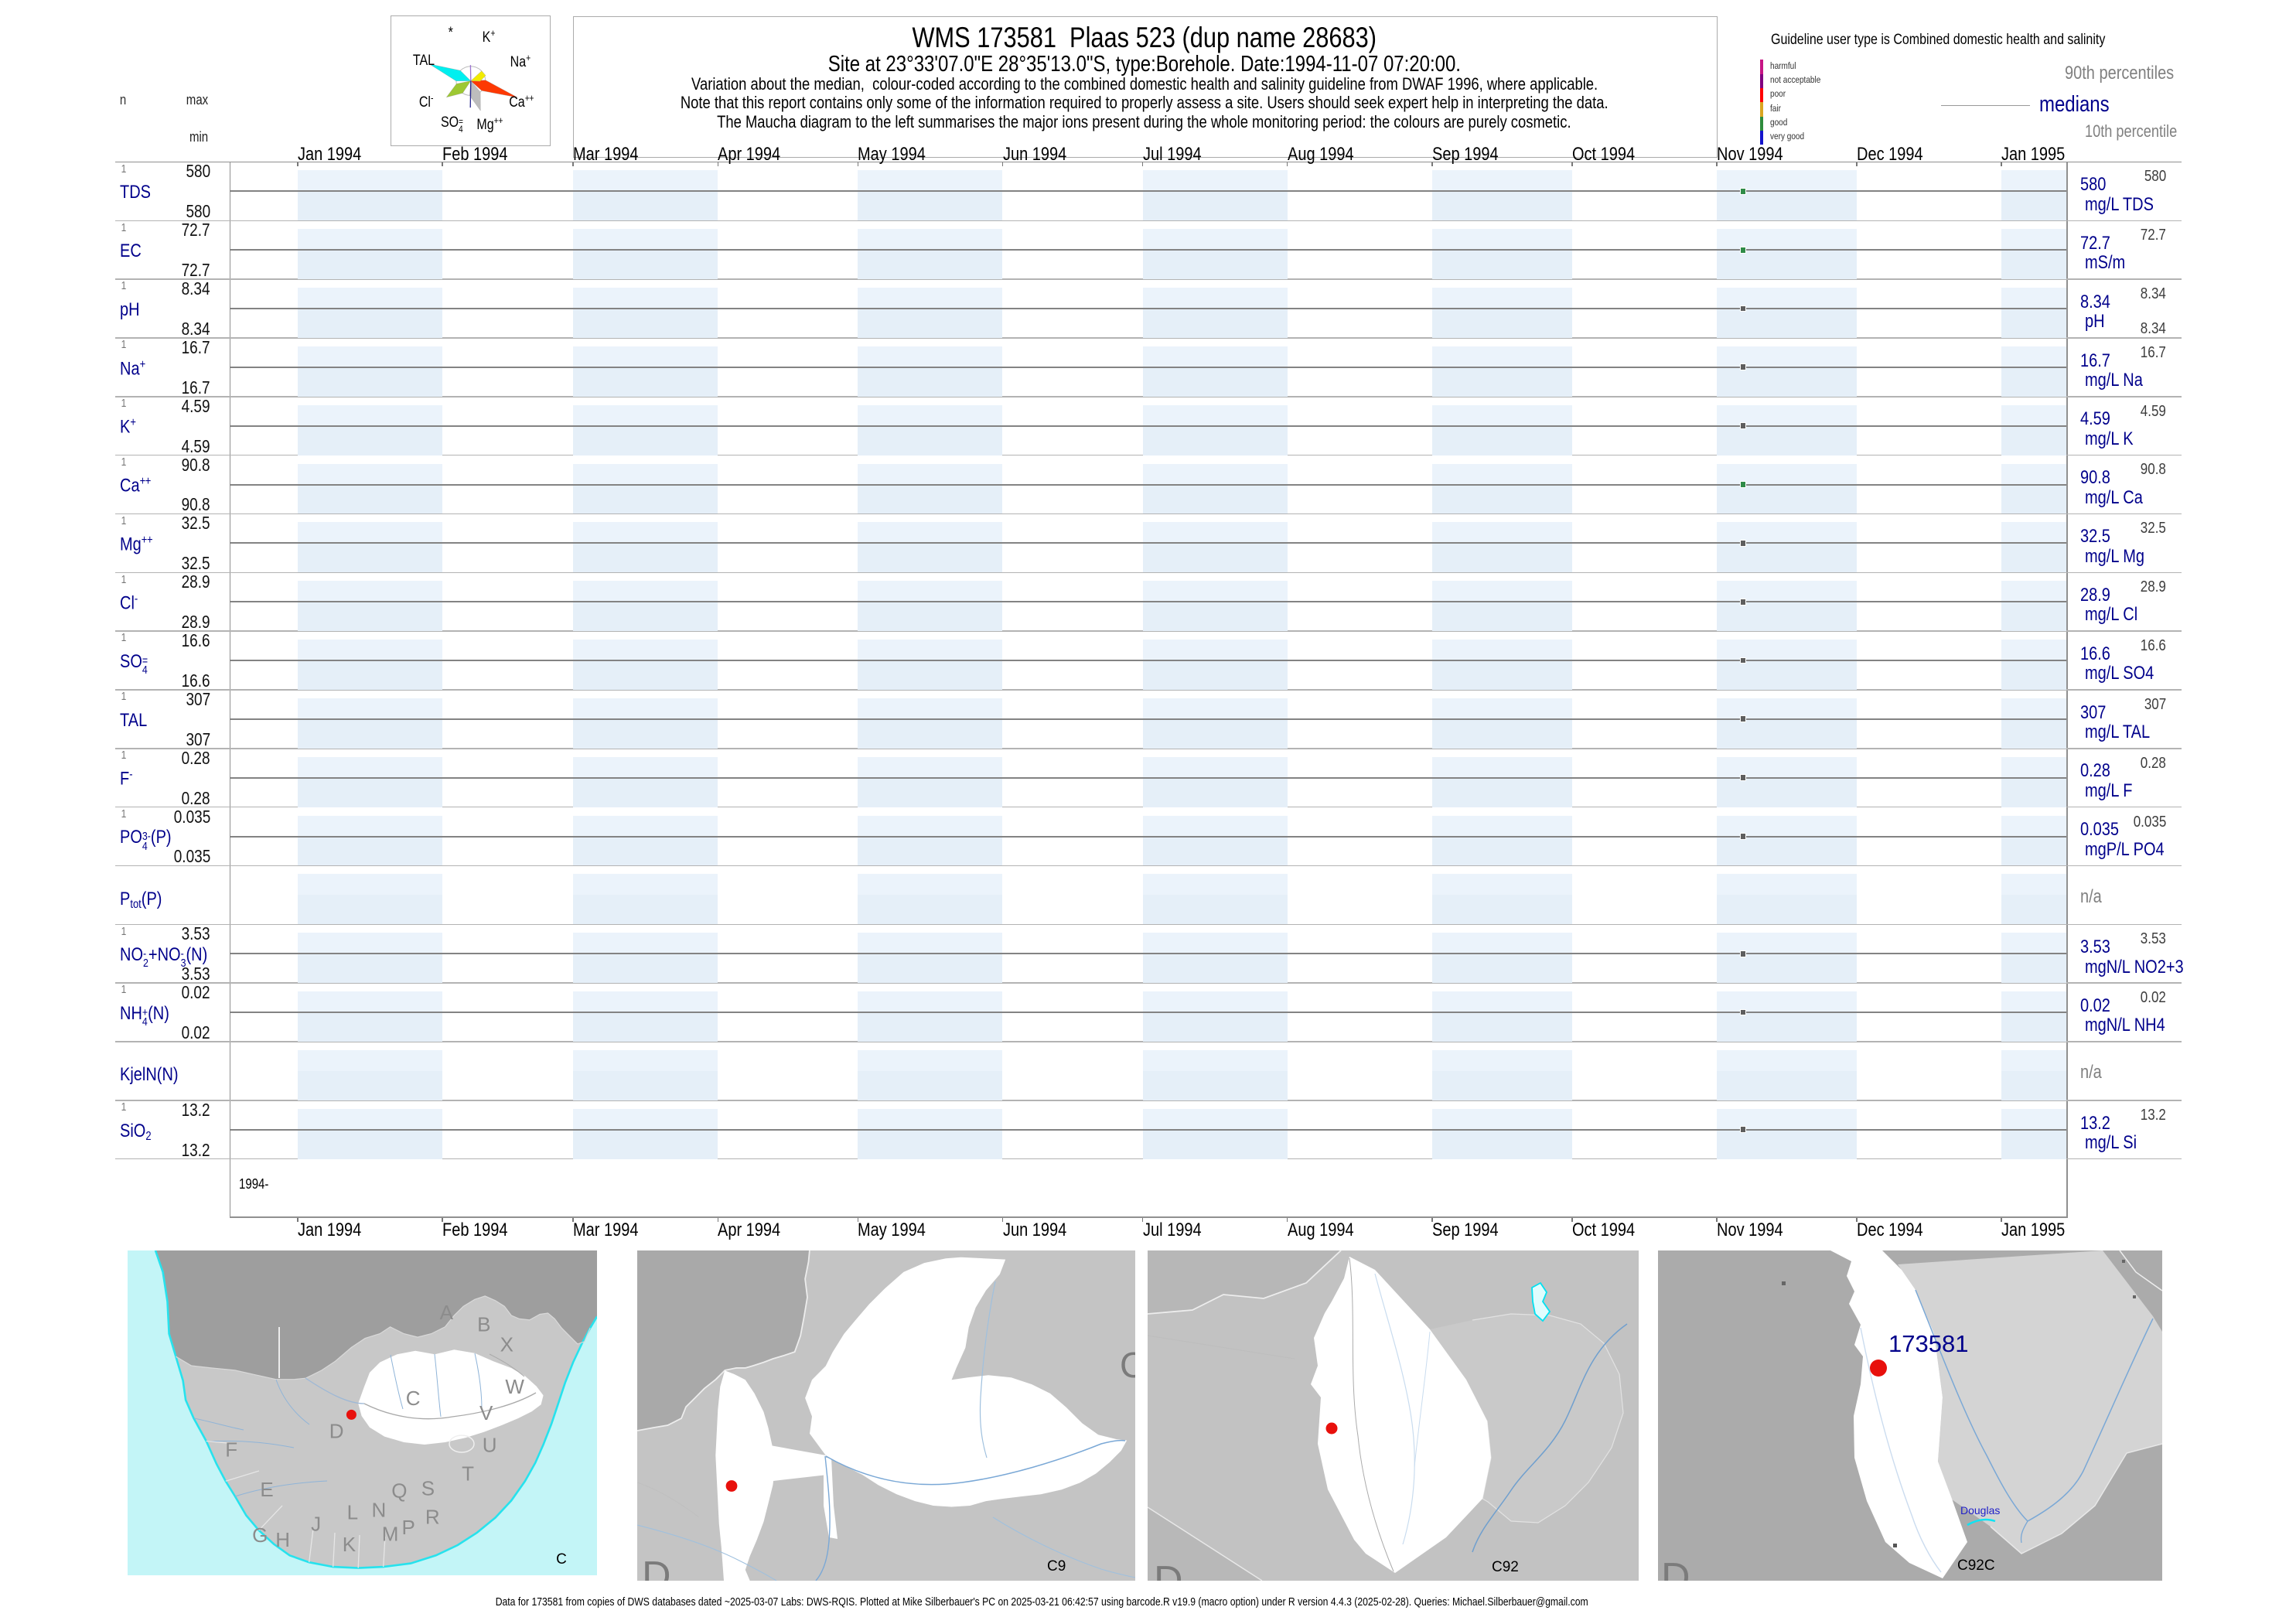  What do you see at coordinates (352, 1511) in the screenshot?
I see `svg-text: L` at bounding box center [352, 1511].